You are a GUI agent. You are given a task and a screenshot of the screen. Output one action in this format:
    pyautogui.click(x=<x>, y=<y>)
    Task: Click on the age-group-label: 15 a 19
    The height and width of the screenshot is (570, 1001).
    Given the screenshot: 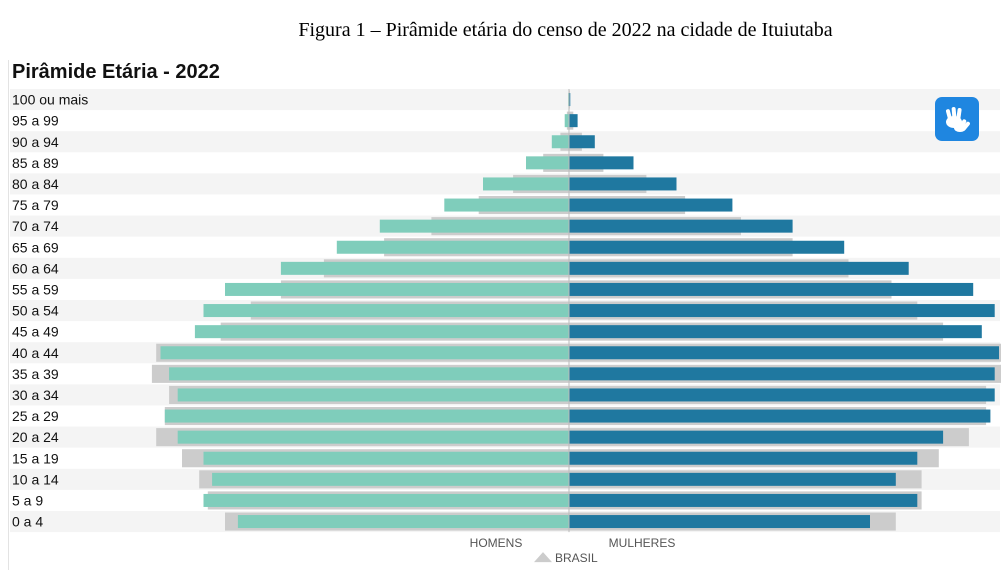 What is the action you would take?
    pyautogui.click(x=35, y=458)
    